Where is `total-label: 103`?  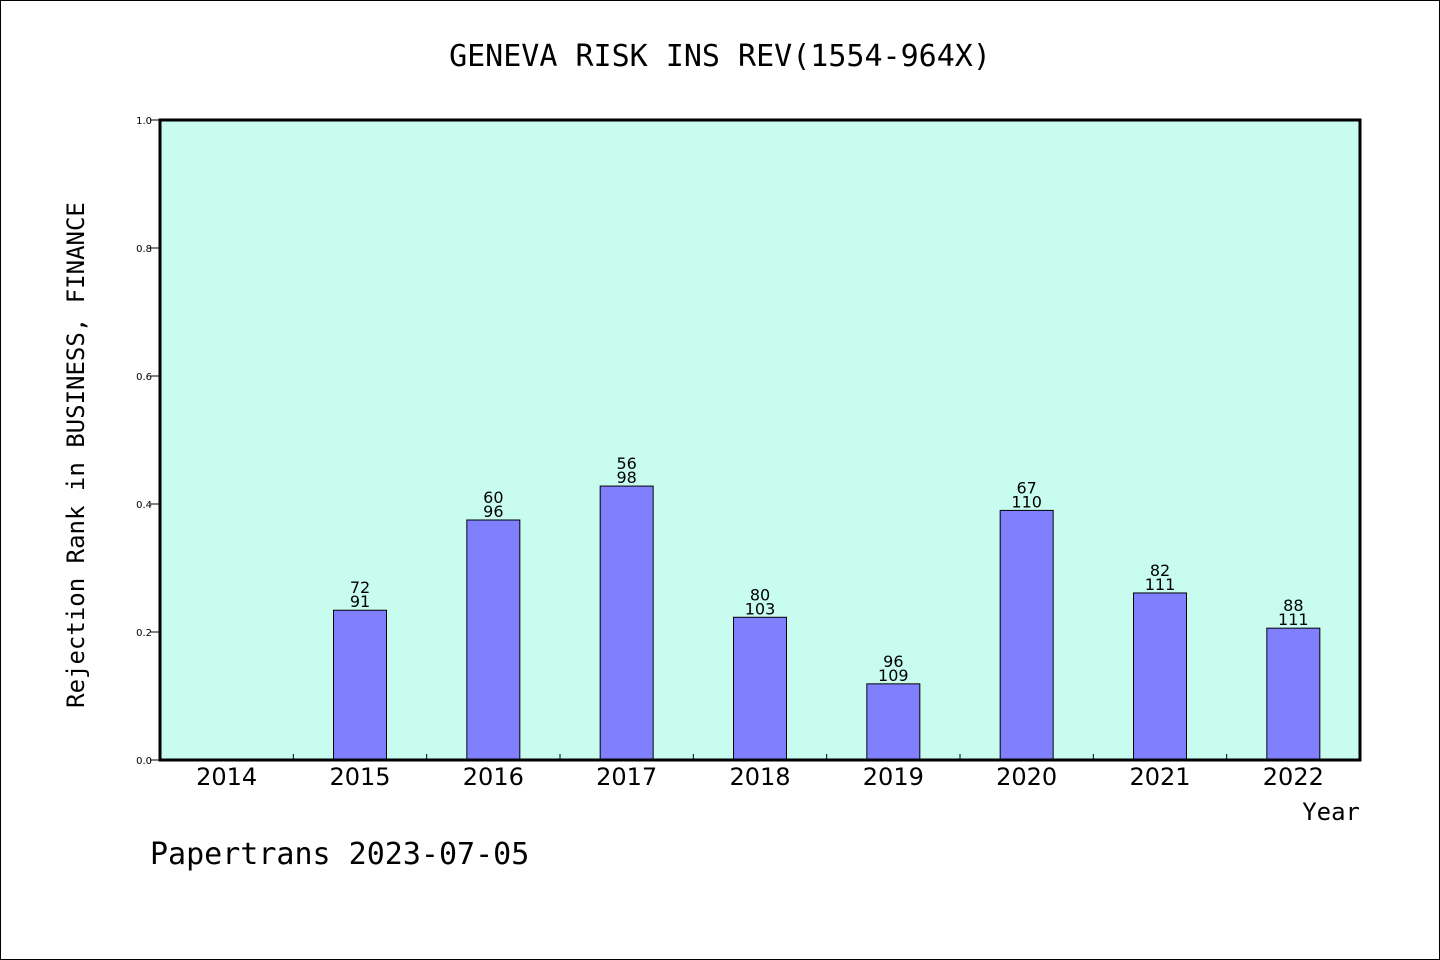 total-label: 103 is located at coordinates (760, 608).